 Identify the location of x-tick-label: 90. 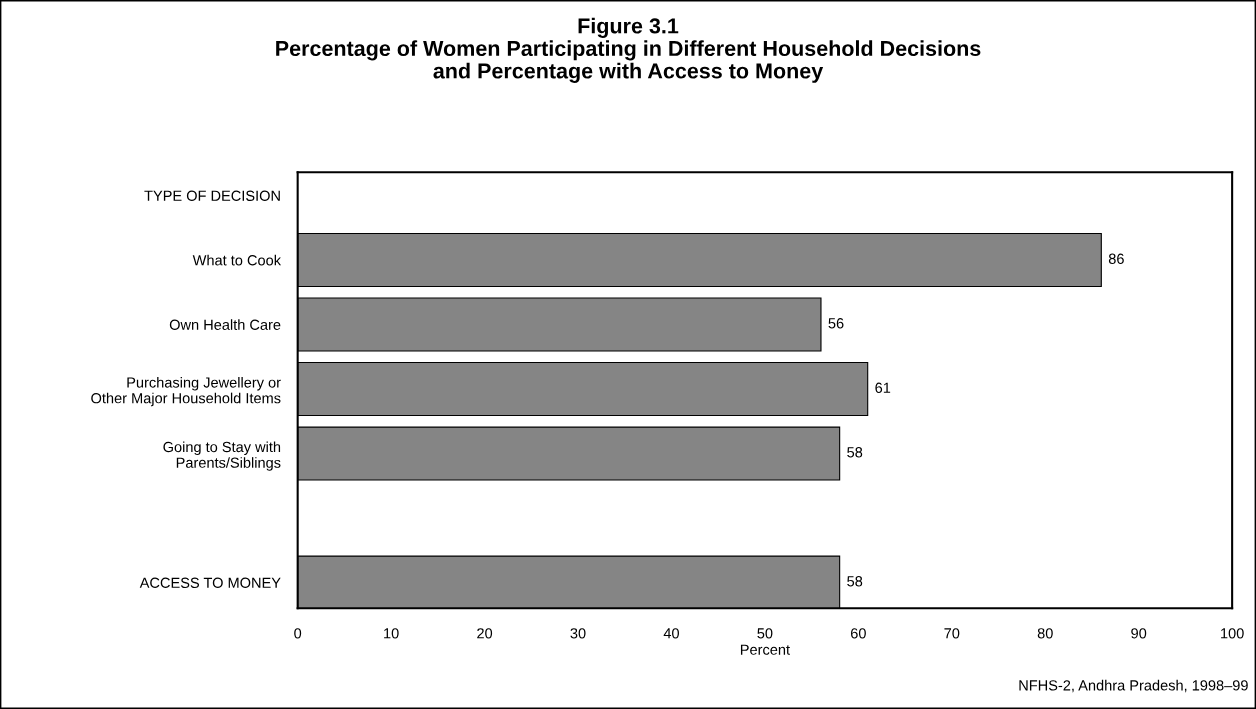
(1139, 633).